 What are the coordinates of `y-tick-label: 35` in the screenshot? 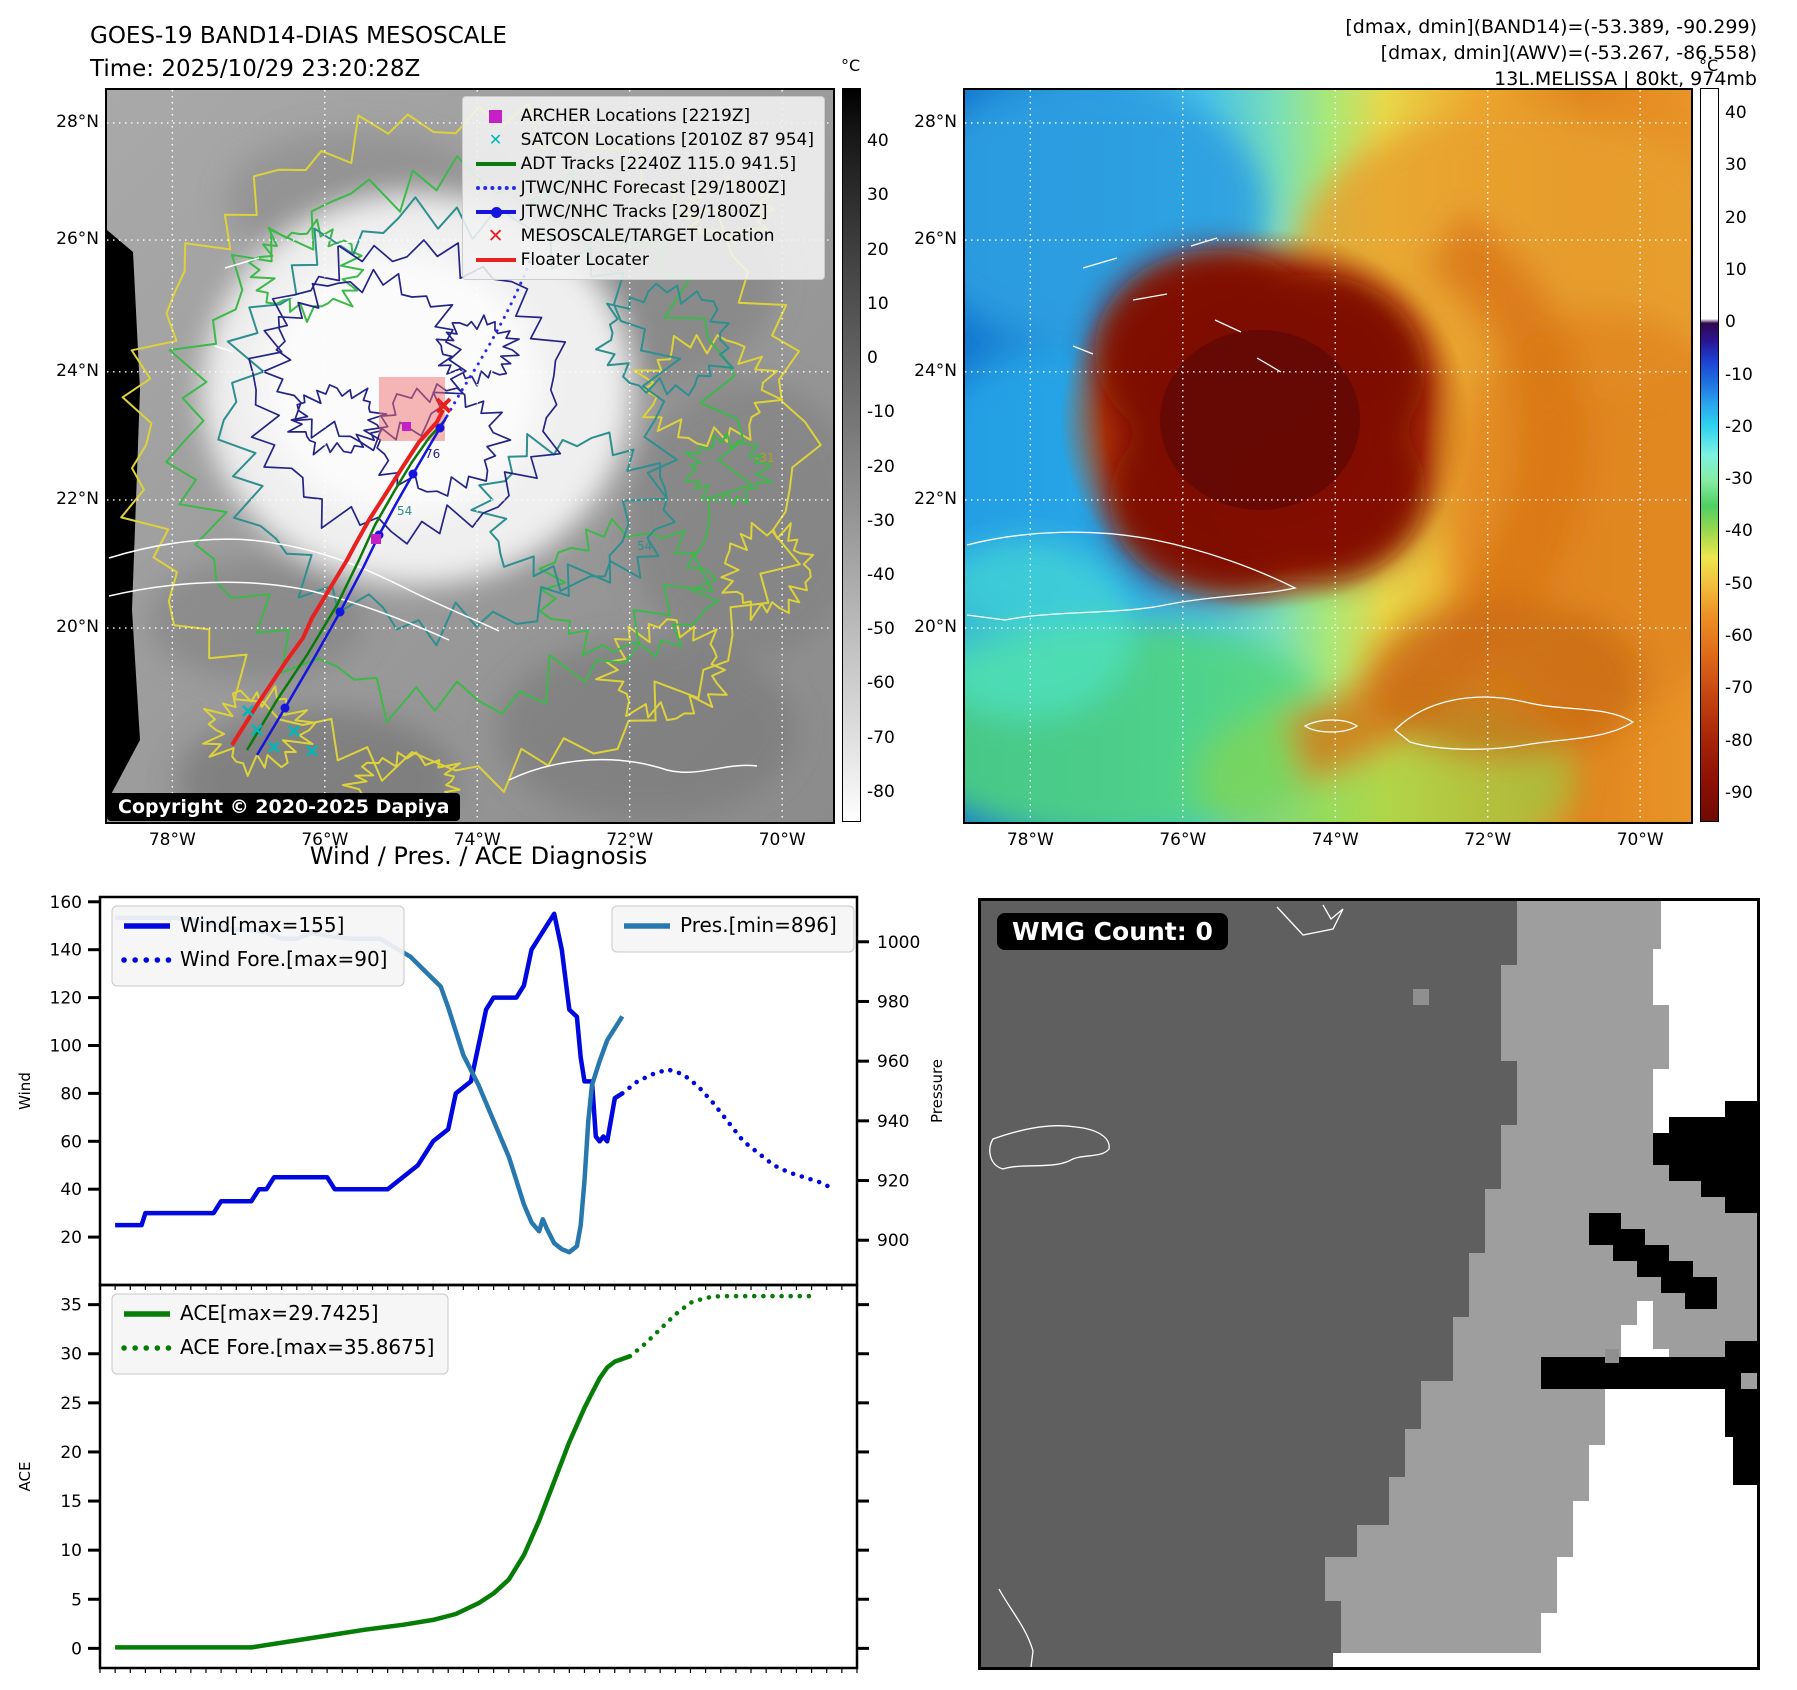 It's located at (71, 1306).